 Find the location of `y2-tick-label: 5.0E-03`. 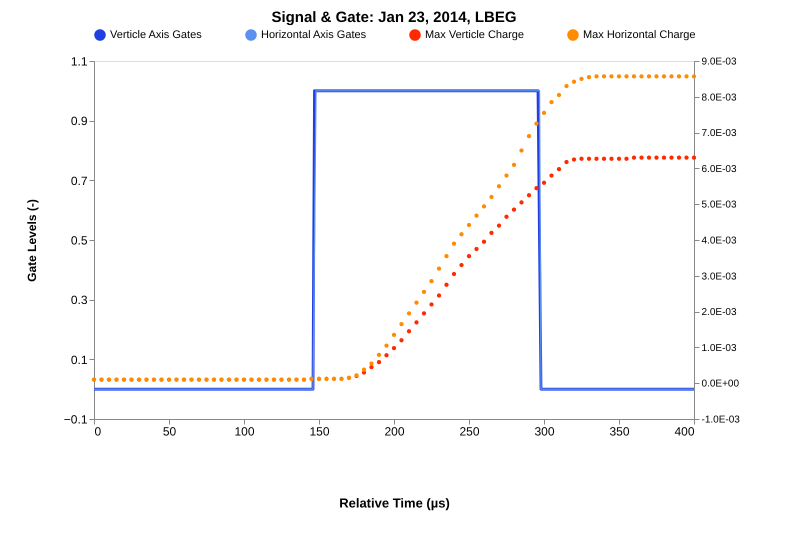

y2-tick-label: 5.0E-03 is located at coordinates (719, 205).